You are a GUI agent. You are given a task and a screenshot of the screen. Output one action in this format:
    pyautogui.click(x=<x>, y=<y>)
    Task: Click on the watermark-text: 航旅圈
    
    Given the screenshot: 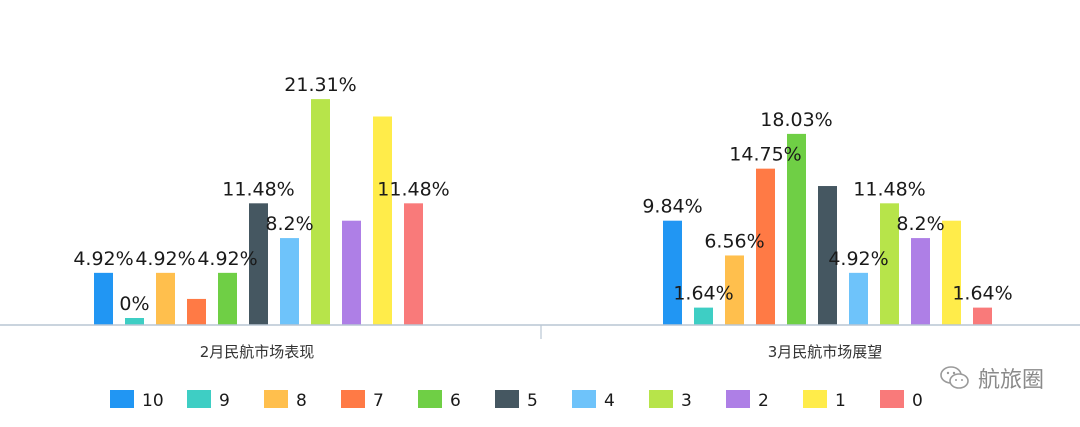 What is the action you would take?
    pyautogui.click(x=1010, y=380)
    